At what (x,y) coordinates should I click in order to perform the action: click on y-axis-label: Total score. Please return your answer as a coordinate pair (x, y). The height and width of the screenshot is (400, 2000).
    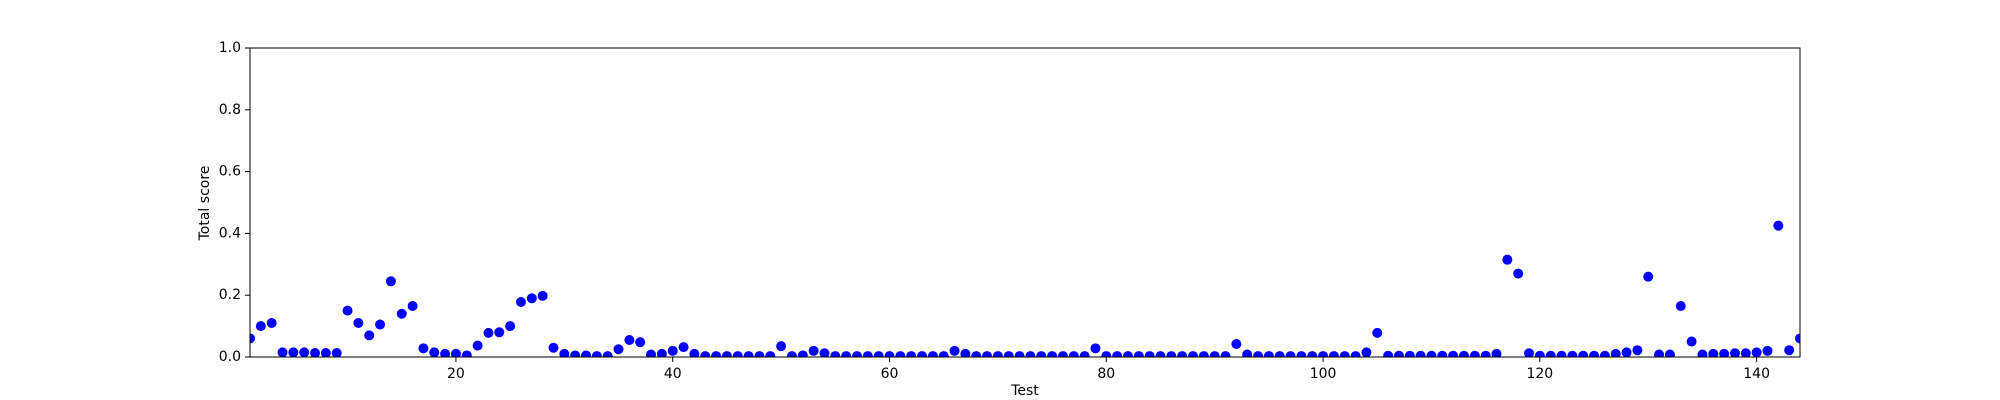
    Looking at the image, I should click on (205, 204).